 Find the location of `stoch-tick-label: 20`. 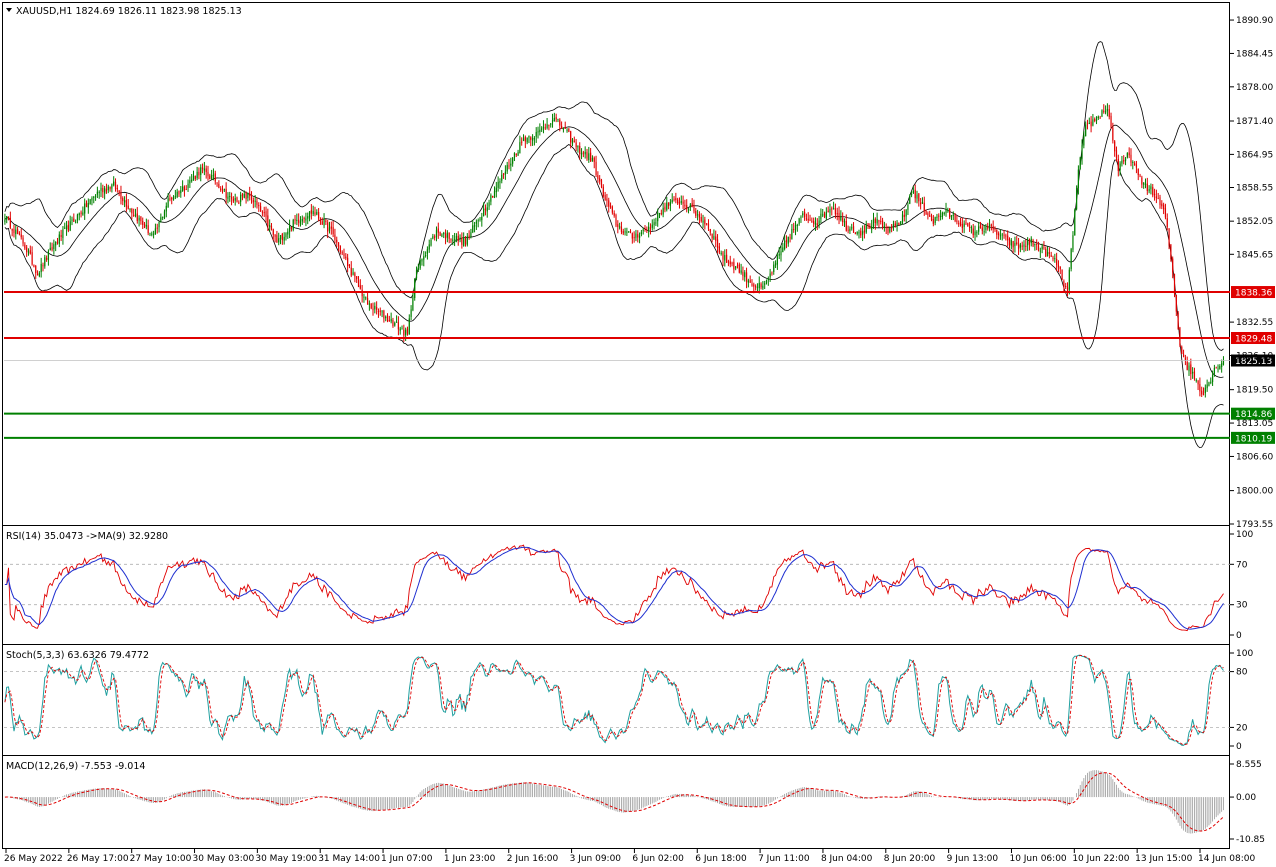

stoch-tick-label: 20 is located at coordinates (1242, 728).